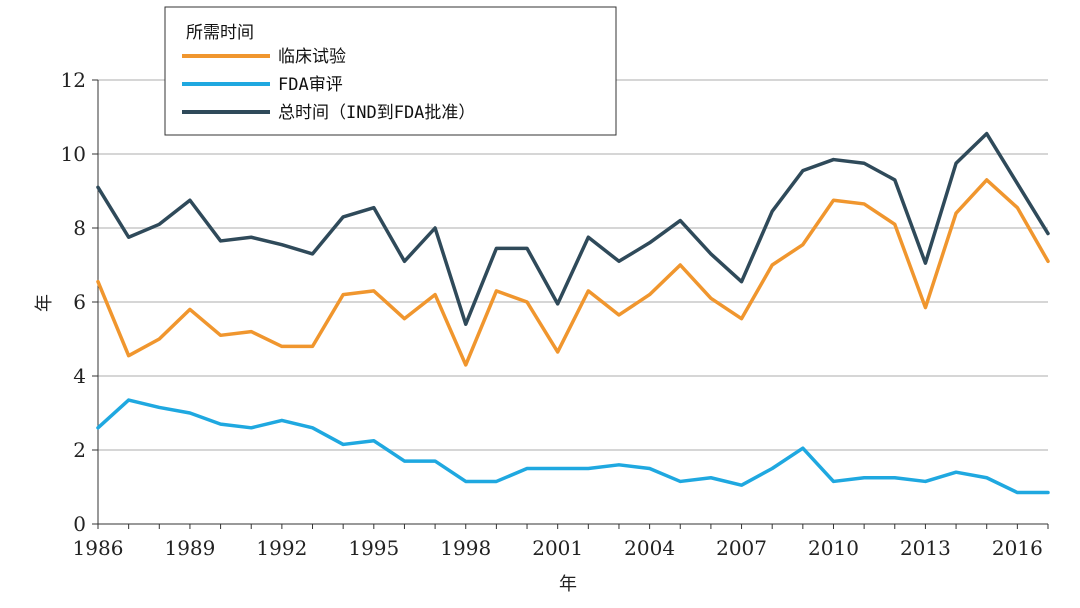 This screenshot has height=608, width=1080. What do you see at coordinates (649, 548) in the screenshot?
I see `x-tick-label: 2004` at bounding box center [649, 548].